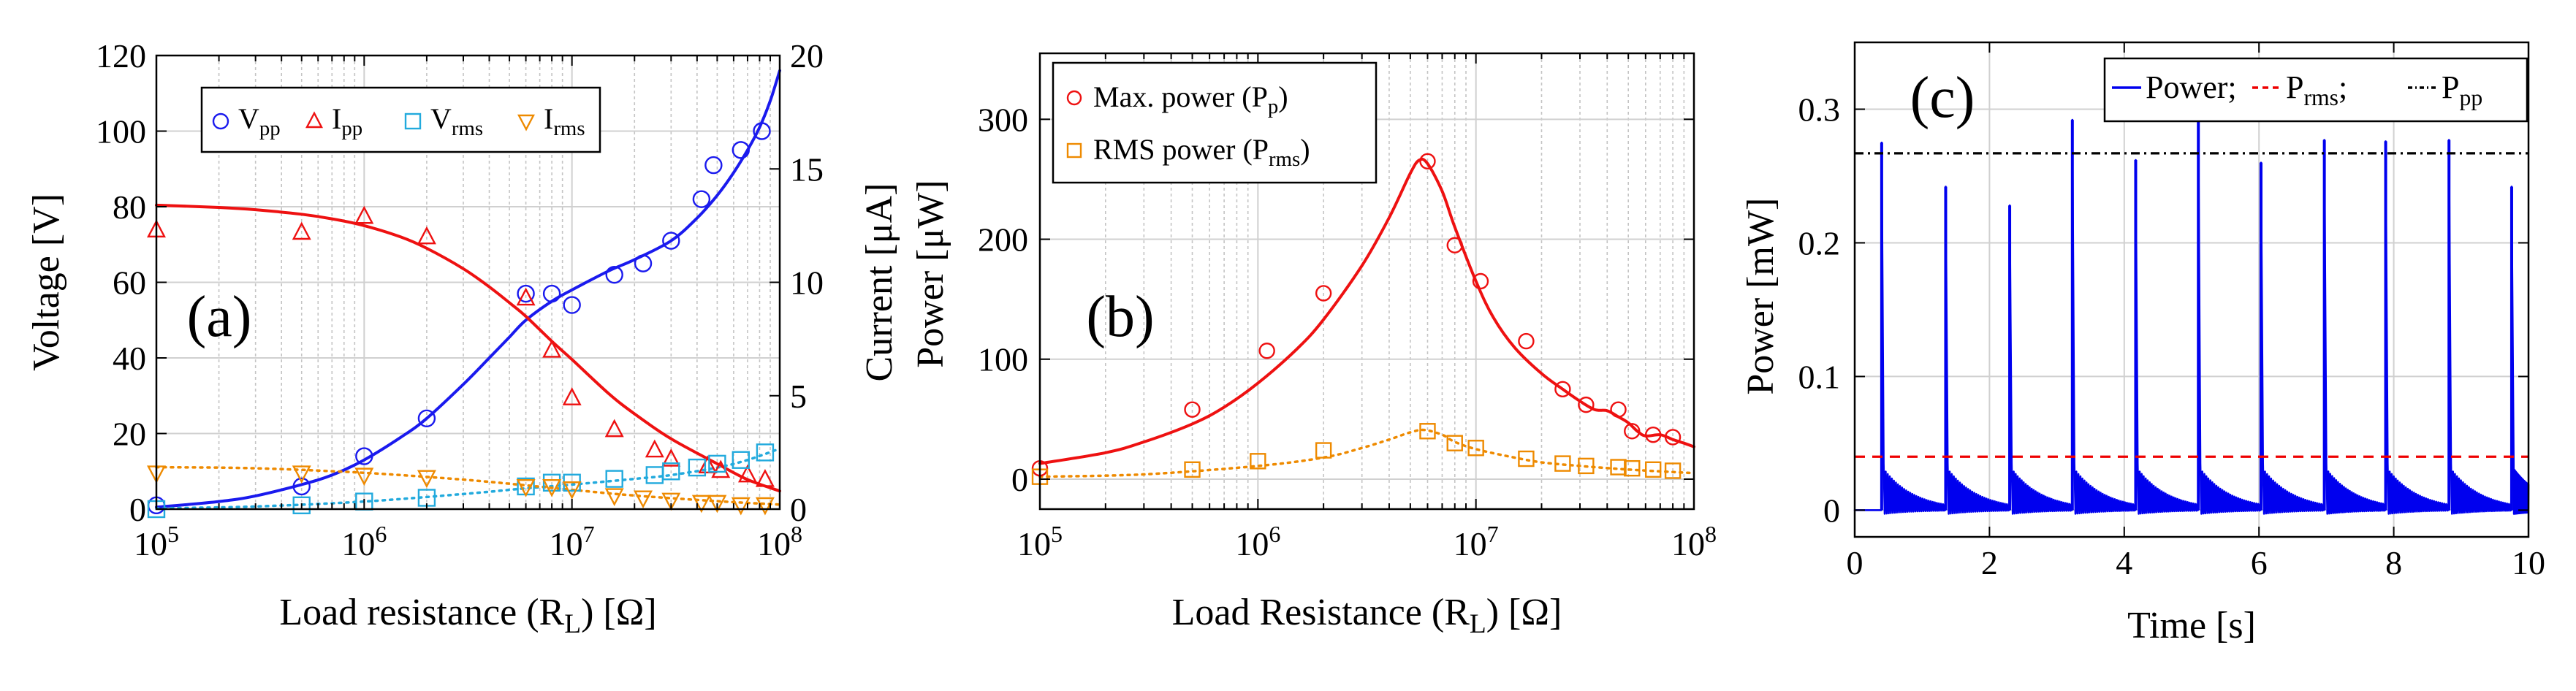 This screenshot has width=2576, height=691. I want to click on panel-c-x-tick-label: 4, so click(2124, 562).